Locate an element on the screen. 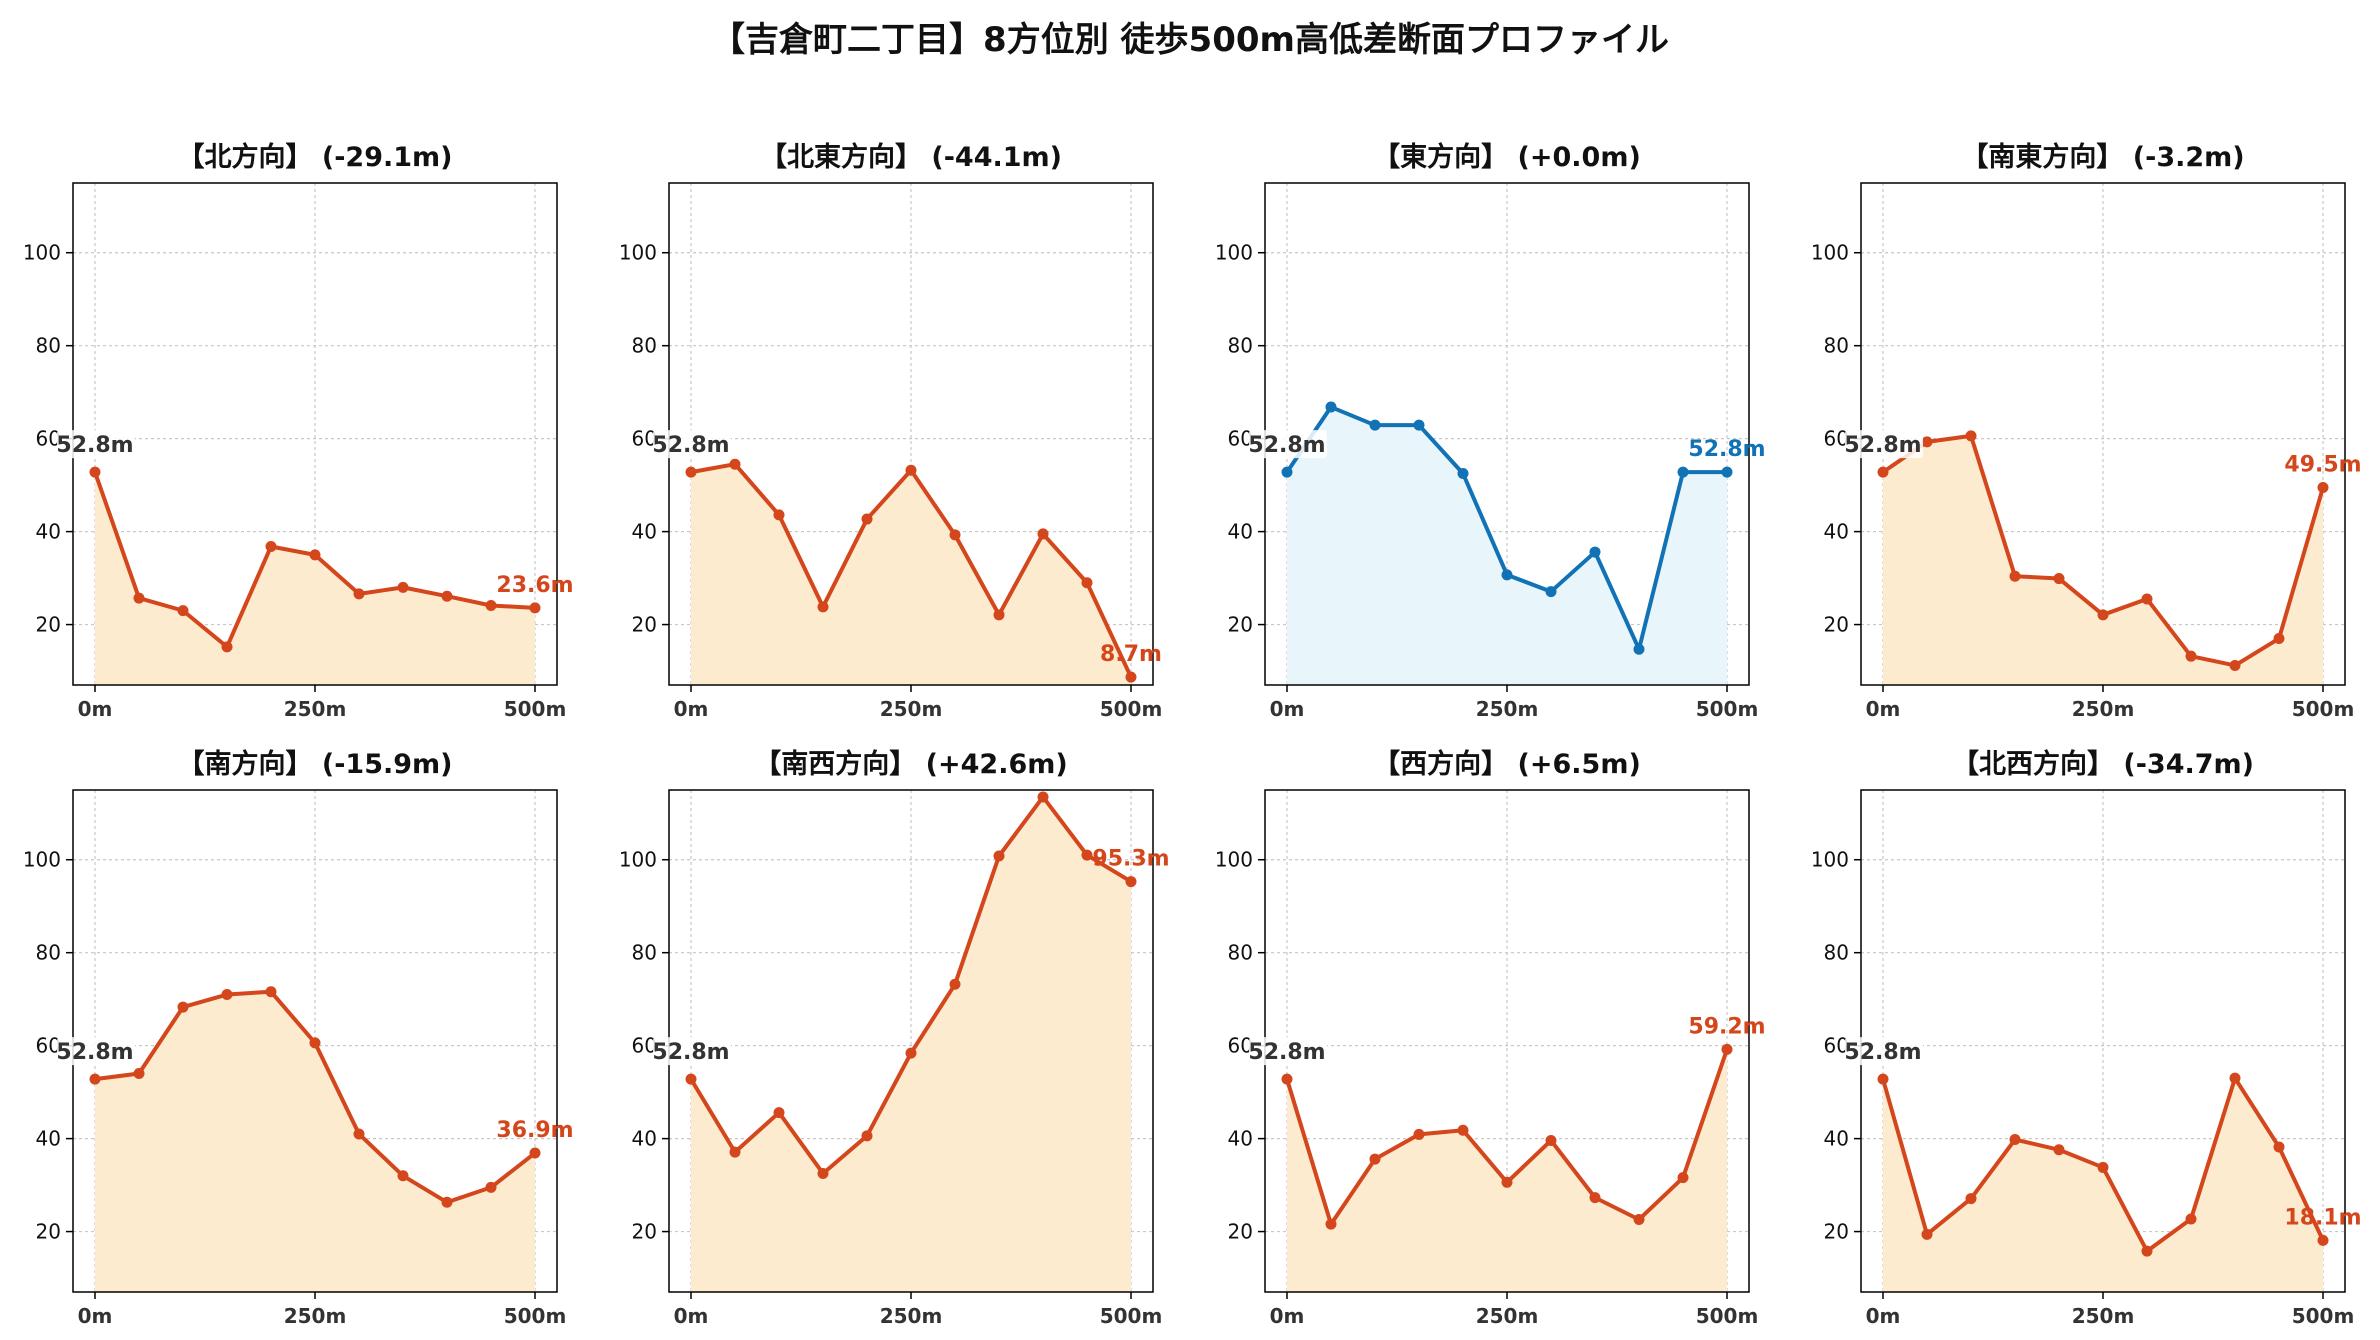  panel-title: 【西方向】 (+6.5m) is located at coordinates (1507, 764).